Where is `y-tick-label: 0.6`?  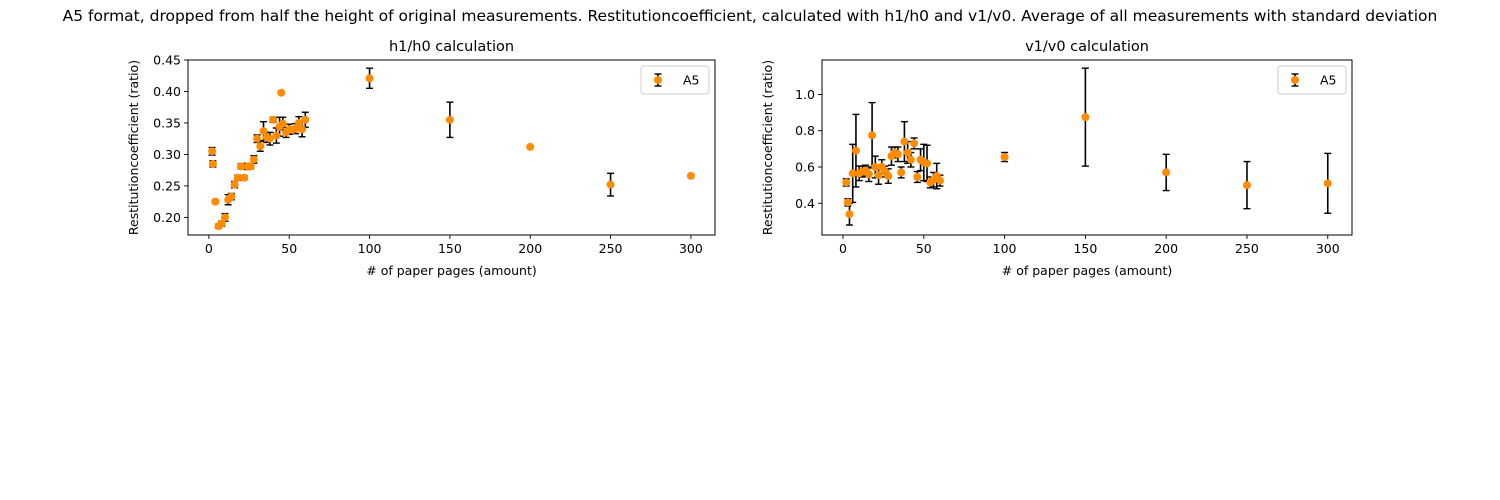
y-tick-label: 0.6 is located at coordinates (805, 166).